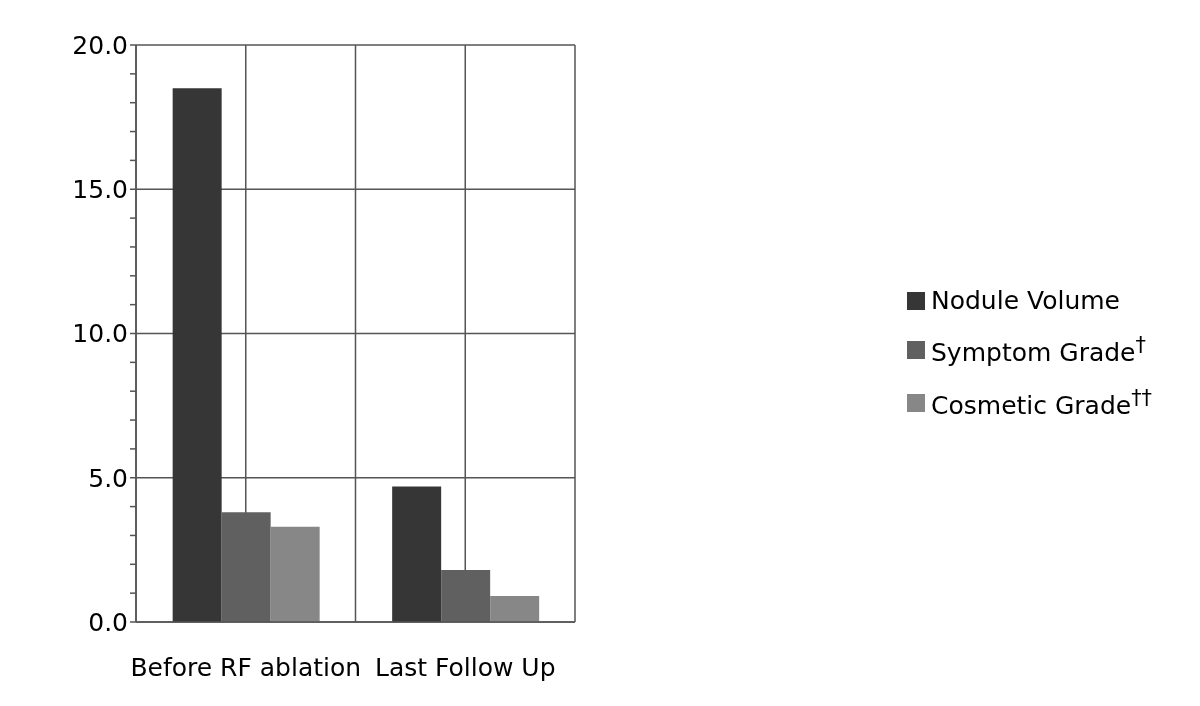  Describe the element at coordinates (100, 45) in the screenshot. I see `y-tick-label: 20.0` at that location.